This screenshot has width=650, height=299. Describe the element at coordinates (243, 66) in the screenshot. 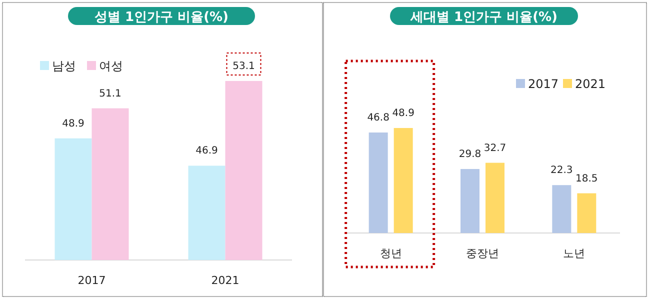

I see `data-label: 53.1` at that location.